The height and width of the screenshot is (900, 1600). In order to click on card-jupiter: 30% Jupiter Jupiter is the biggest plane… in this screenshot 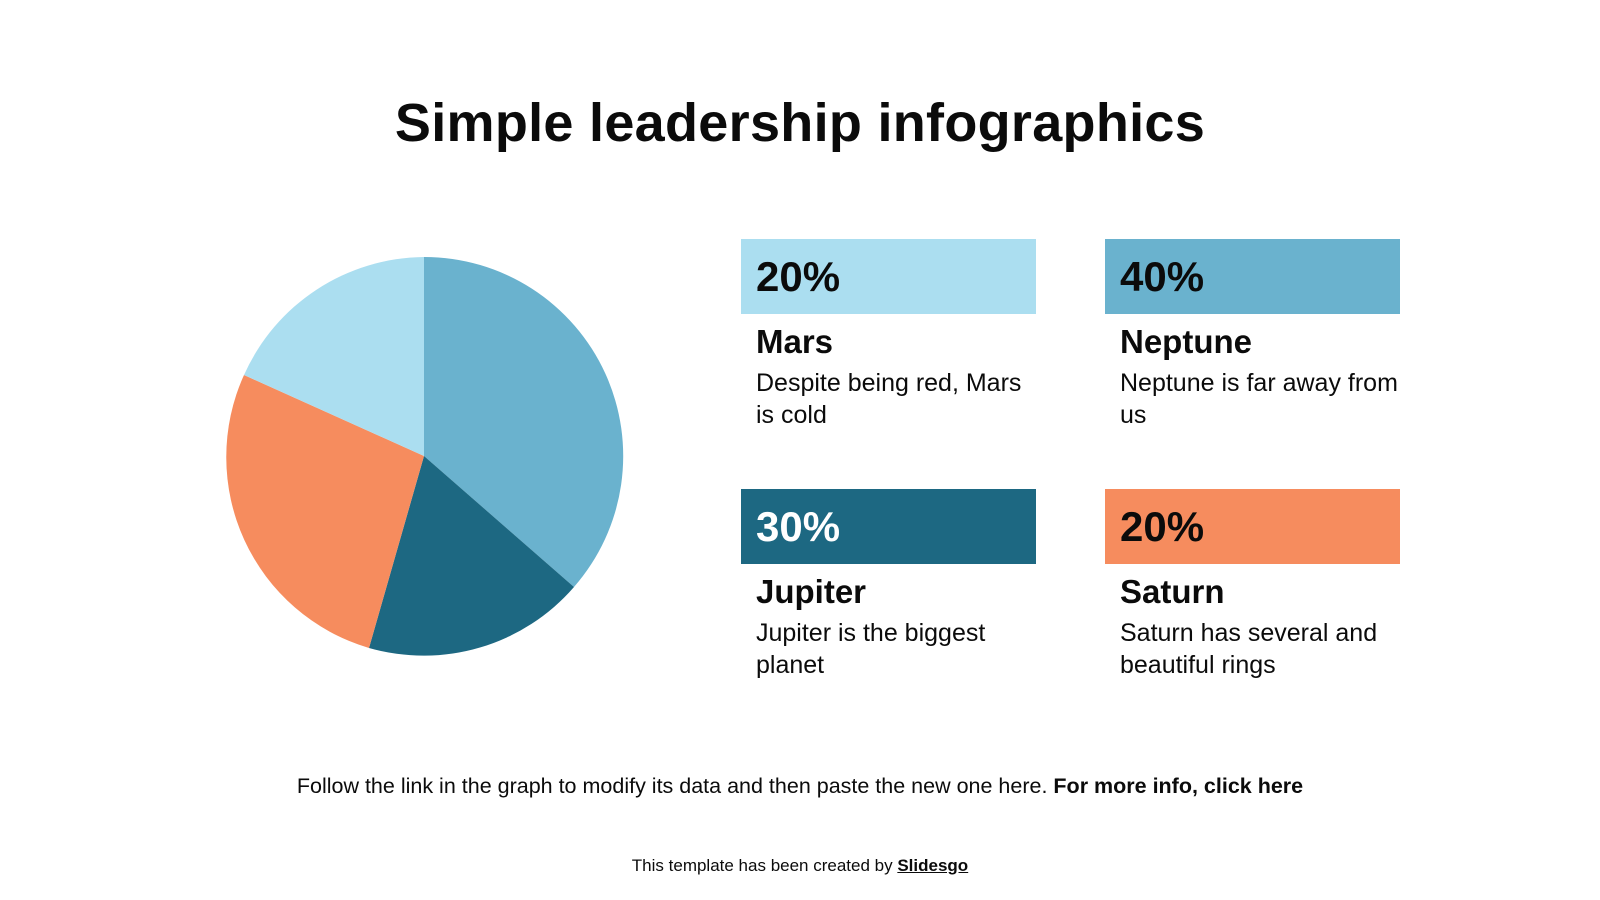, I will do `click(888, 585)`.